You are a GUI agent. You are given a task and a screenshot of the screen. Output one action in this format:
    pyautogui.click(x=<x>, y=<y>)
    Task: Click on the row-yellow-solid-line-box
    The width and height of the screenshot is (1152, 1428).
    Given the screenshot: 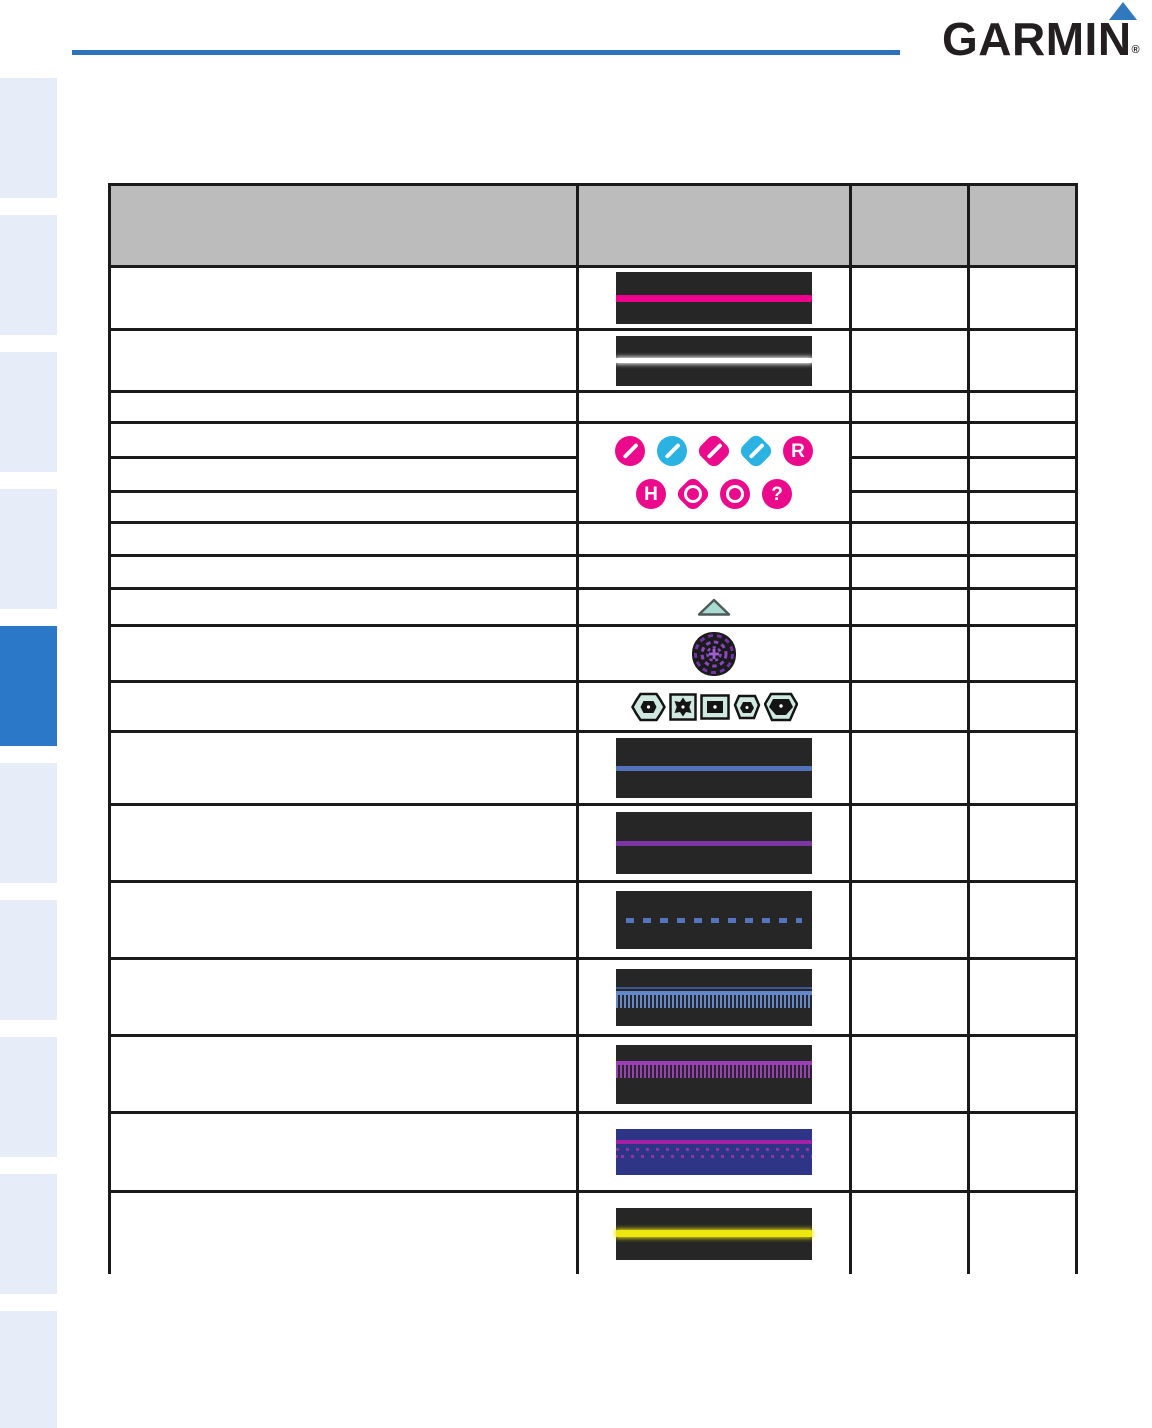 What is the action you would take?
    pyautogui.click(x=714, y=1233)
    